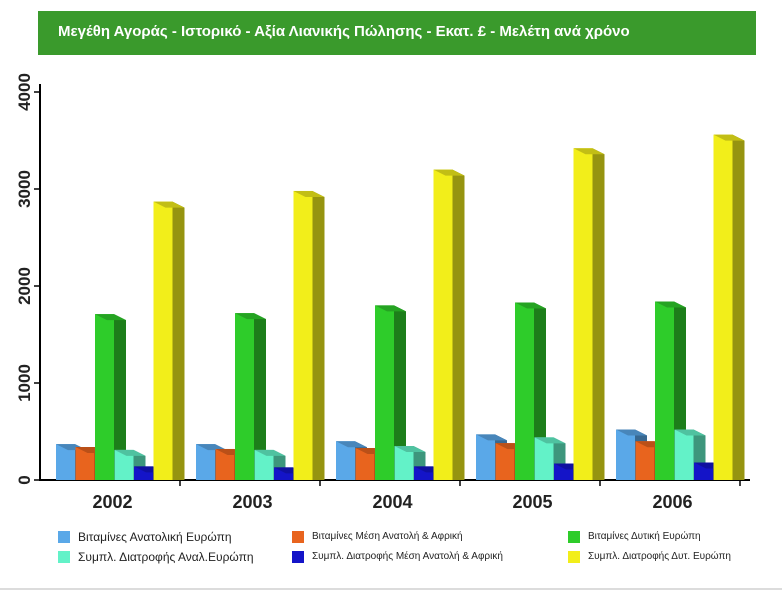 This screenshot has height=596, width=782. Describe the element at coordinates (644, 536) in the screenshot. I see `legend-label: Βιταμίνες Δυτική Ευρώπη` at that location.